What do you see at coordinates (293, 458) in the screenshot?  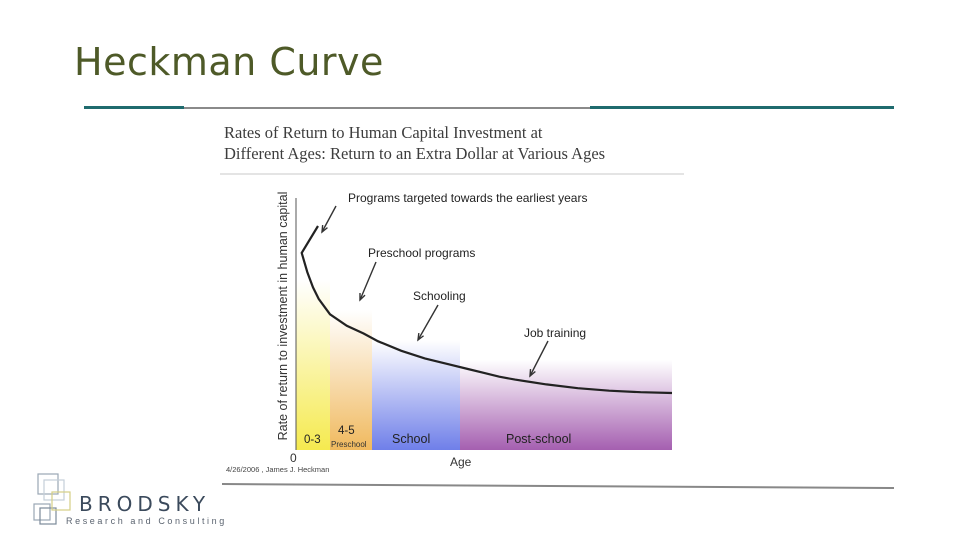 I see `origin-label: 0` at bounding box center [293, 458].